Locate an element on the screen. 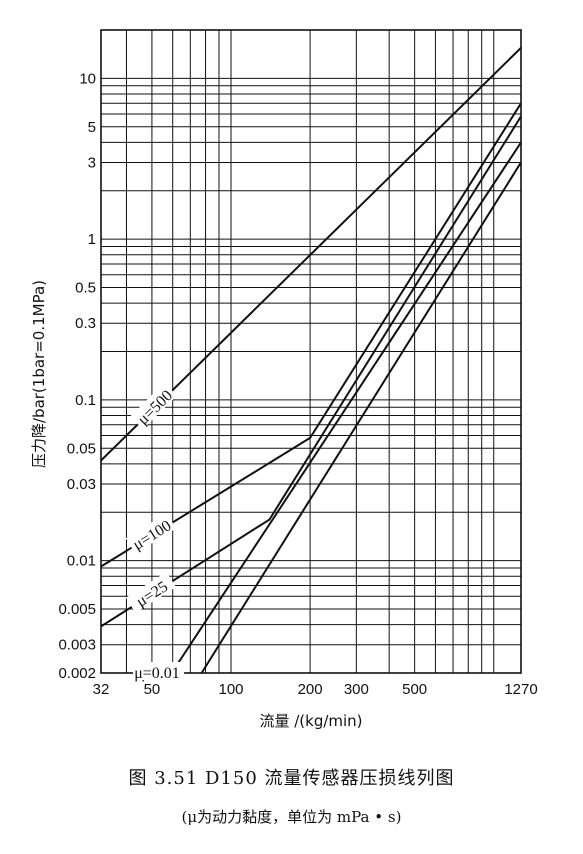  x-tick-label: 300 is located at coordinates (356, 689).